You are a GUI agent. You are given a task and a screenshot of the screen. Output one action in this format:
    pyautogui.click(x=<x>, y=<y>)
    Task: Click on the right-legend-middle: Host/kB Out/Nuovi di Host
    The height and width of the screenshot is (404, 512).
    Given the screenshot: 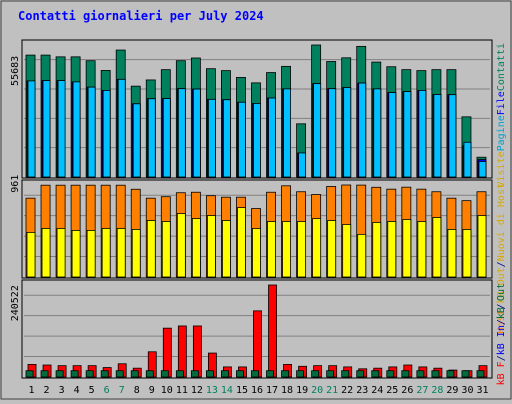 What is the action you would take?
    pyautogui.click(x=501, y=258)
    